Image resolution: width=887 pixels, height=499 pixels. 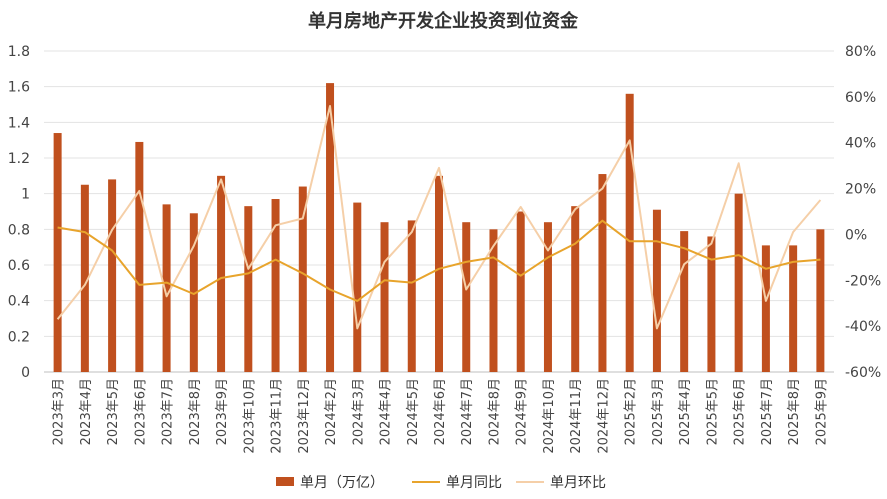 I want to click on x-tick-label: 2024年7月, so click(x=467, y=411).